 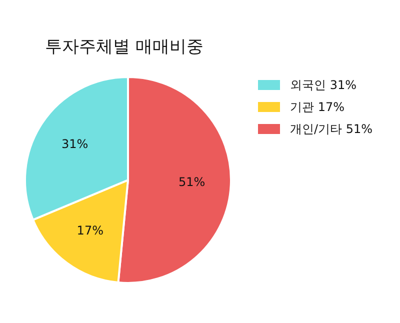 What do you see at coordinates (74, 143) in the screenshot?
I see `data-label: 31%` at bounding box center [74, 143].